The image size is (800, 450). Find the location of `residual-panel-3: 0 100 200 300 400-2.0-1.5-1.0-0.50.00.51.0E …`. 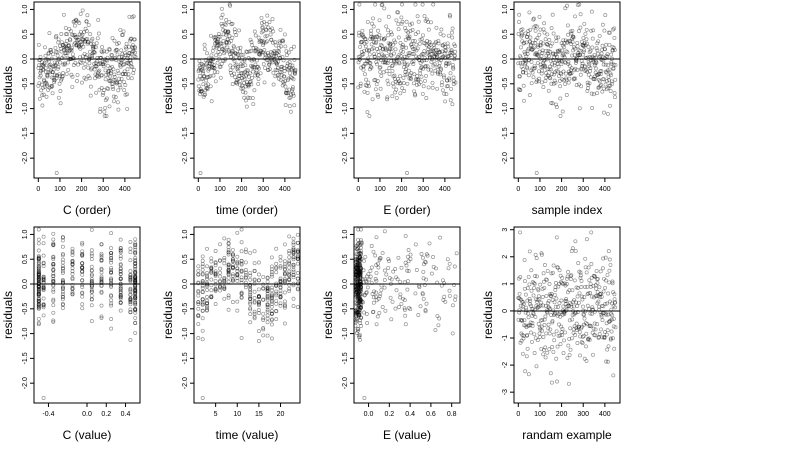

residual-panel-3: 0 100 200 300 400-2.0-1.5-1.0-0.50.00.51.0E … is located at coordinates (391, 109).